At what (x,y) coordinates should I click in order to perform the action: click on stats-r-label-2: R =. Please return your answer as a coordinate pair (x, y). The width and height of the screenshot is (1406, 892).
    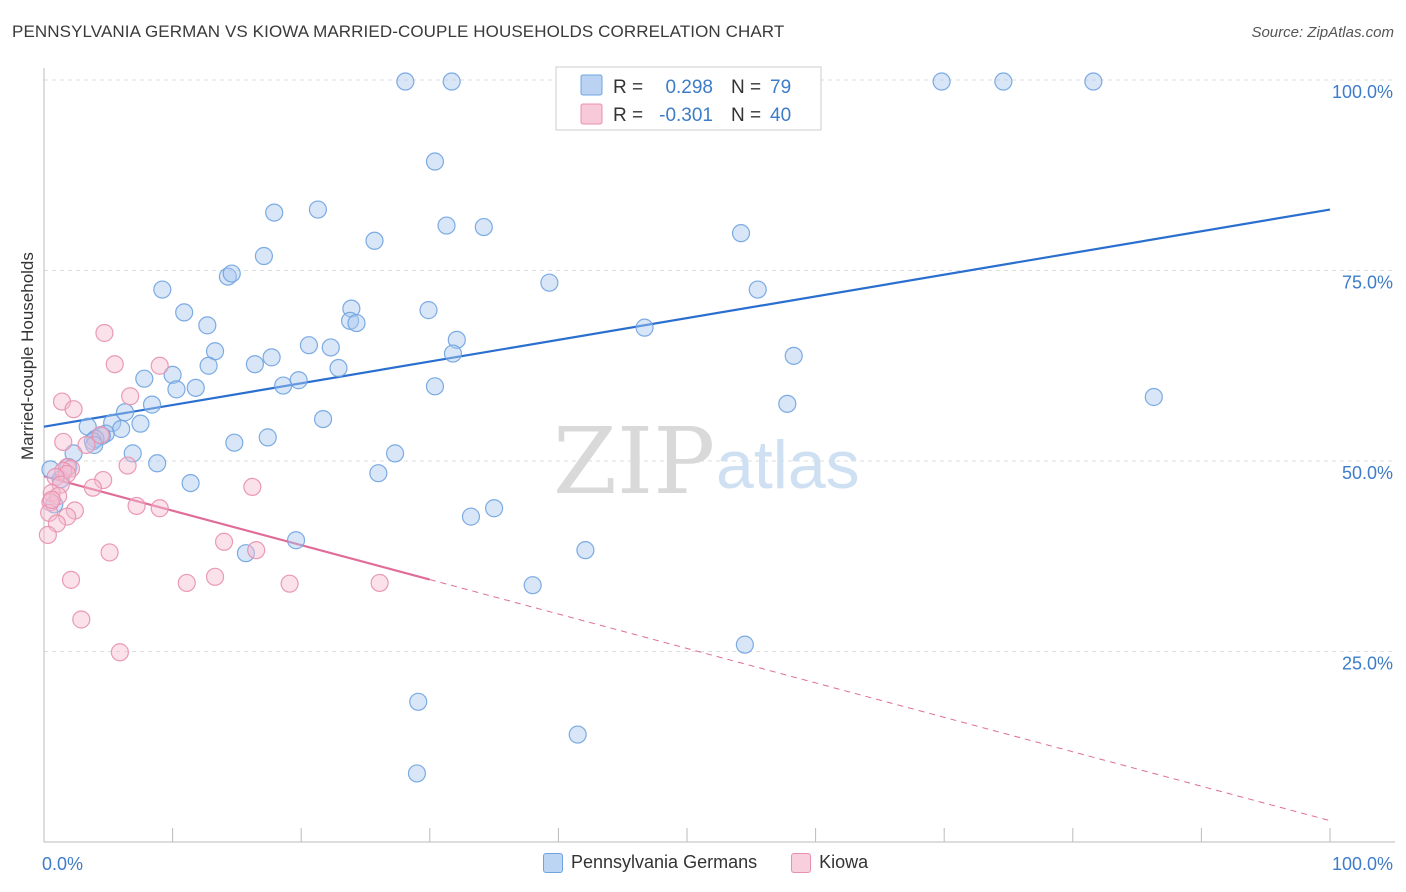
    Looking at the image, I should click on (628, 115).